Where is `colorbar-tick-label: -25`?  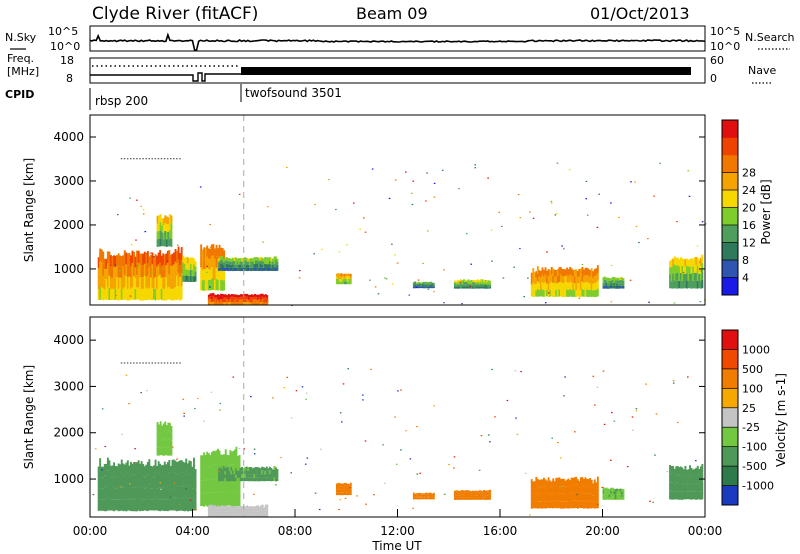 colorbar-tick-label: -25 is located at coordinates (751, 427).